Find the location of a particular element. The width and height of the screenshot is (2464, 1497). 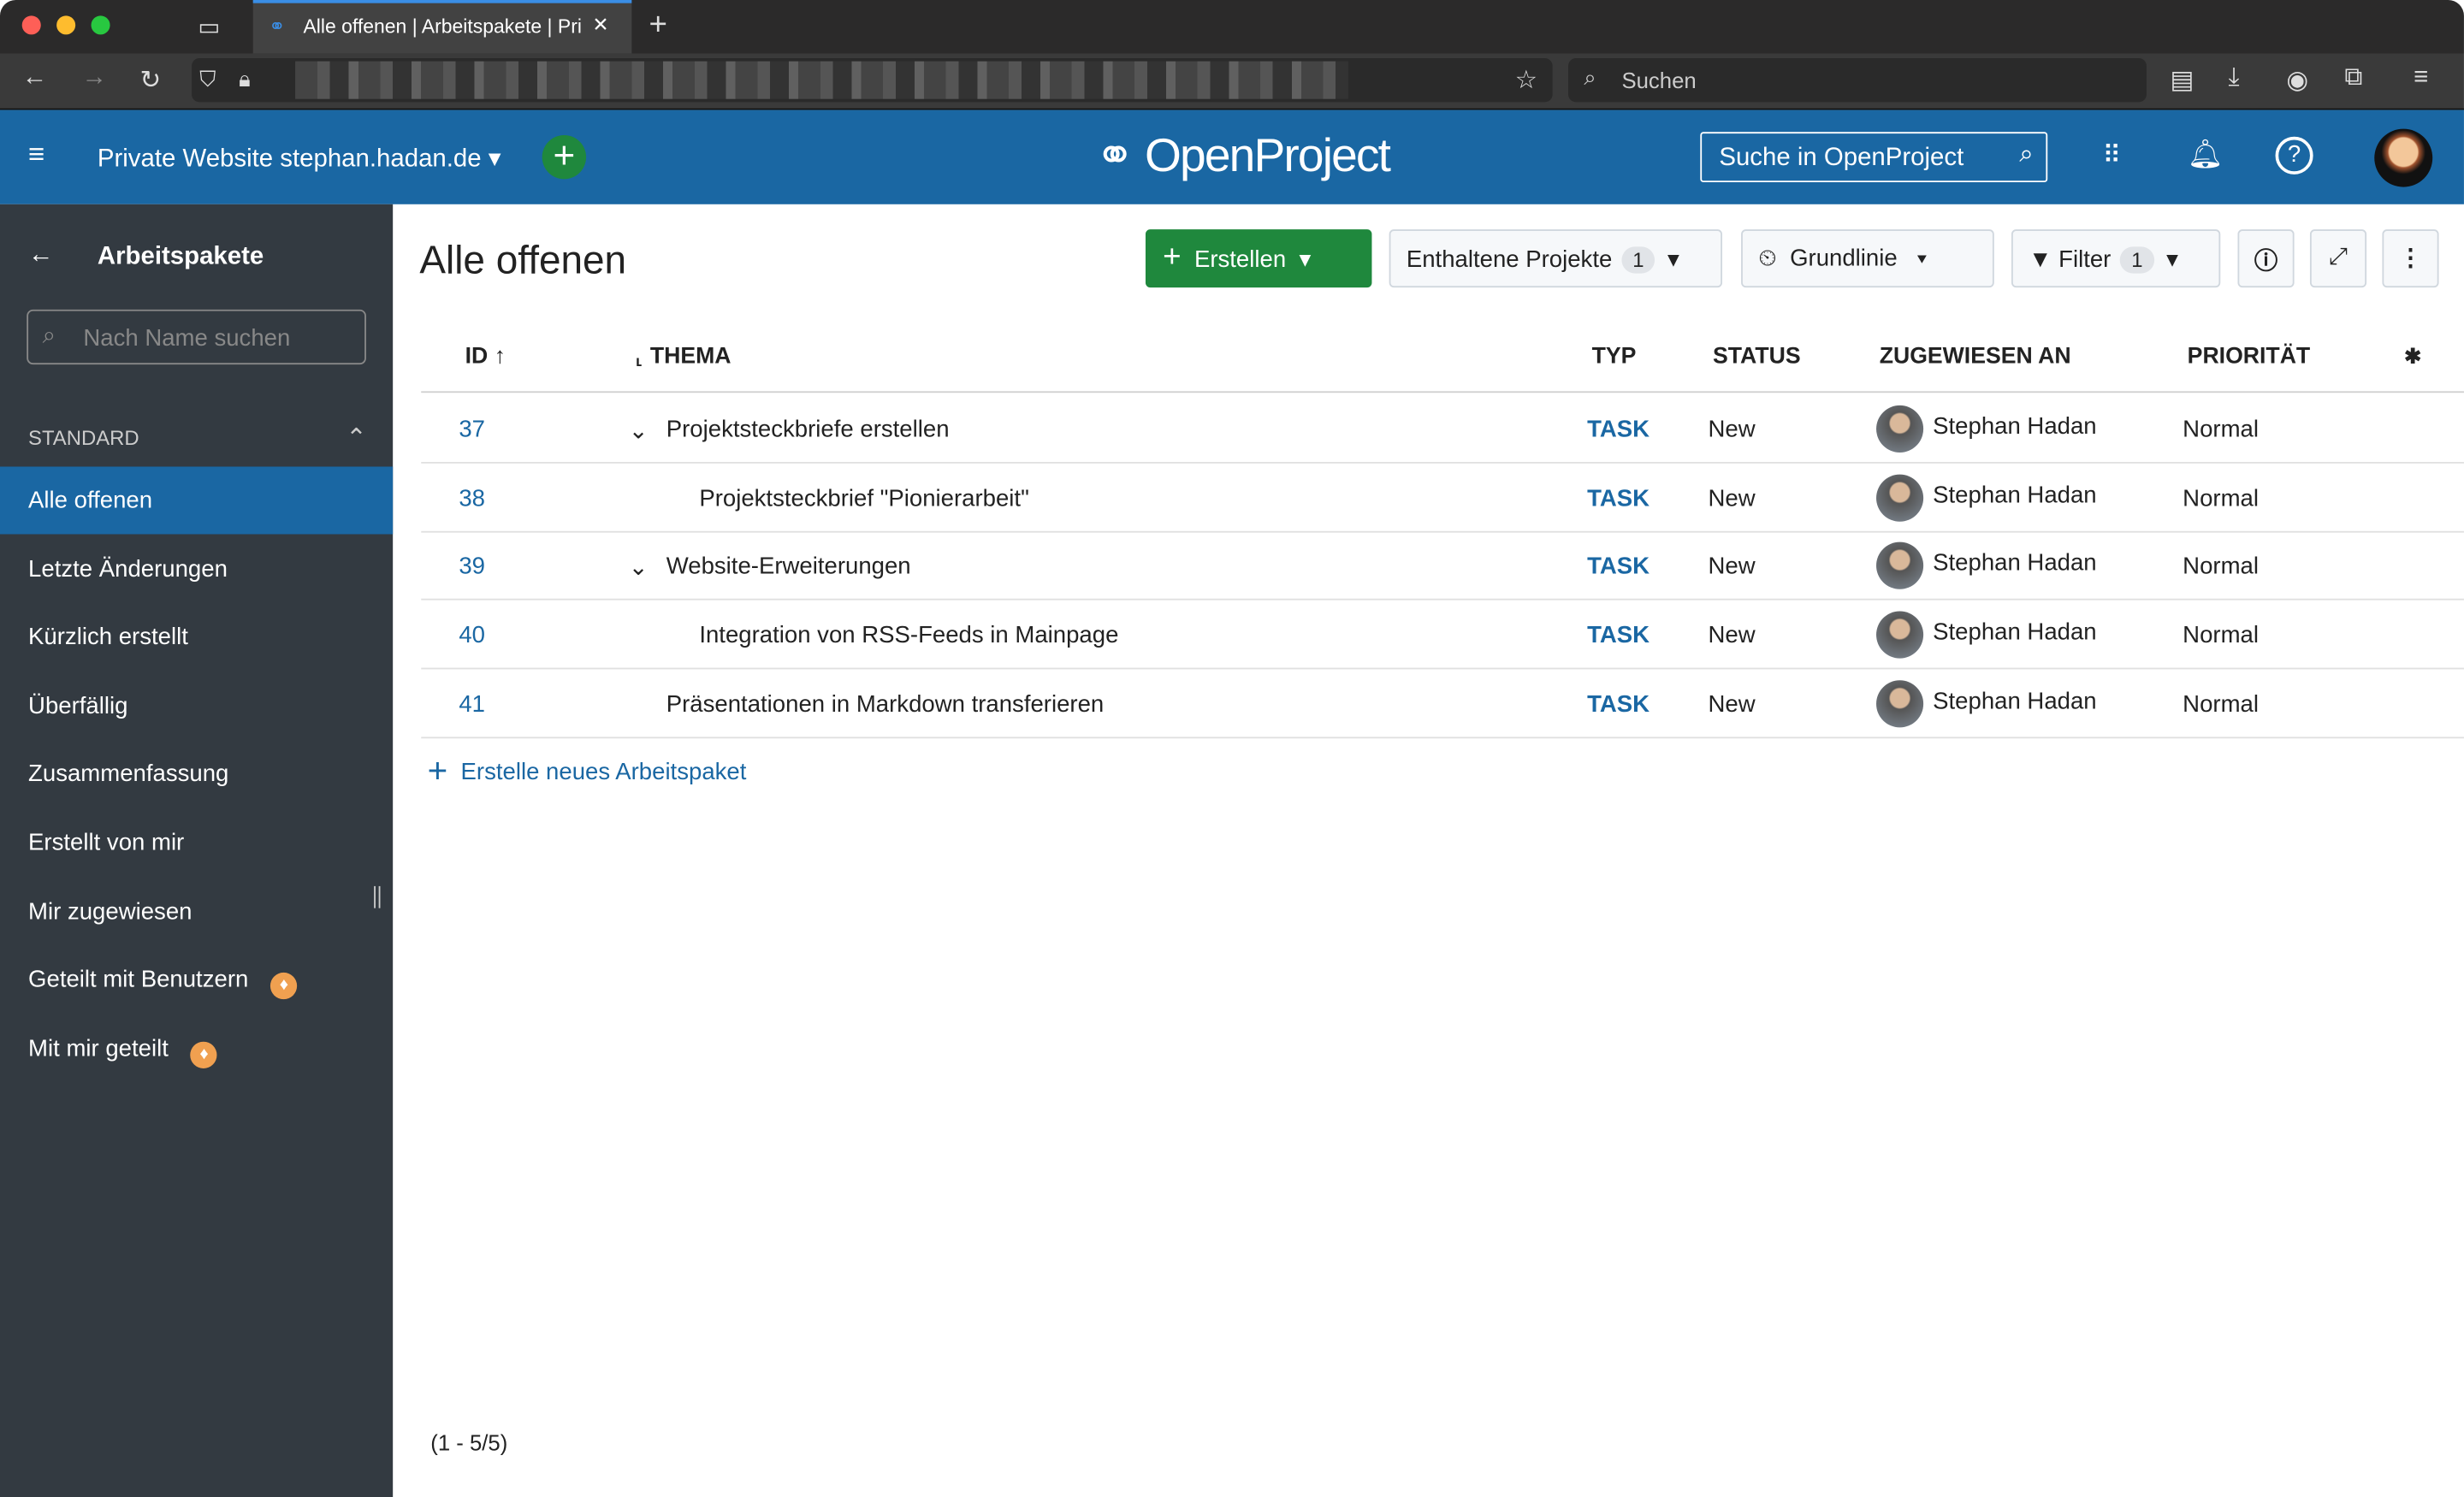

work-package-subject: Website-Erweiterungen is located at coordinates (788, 567).